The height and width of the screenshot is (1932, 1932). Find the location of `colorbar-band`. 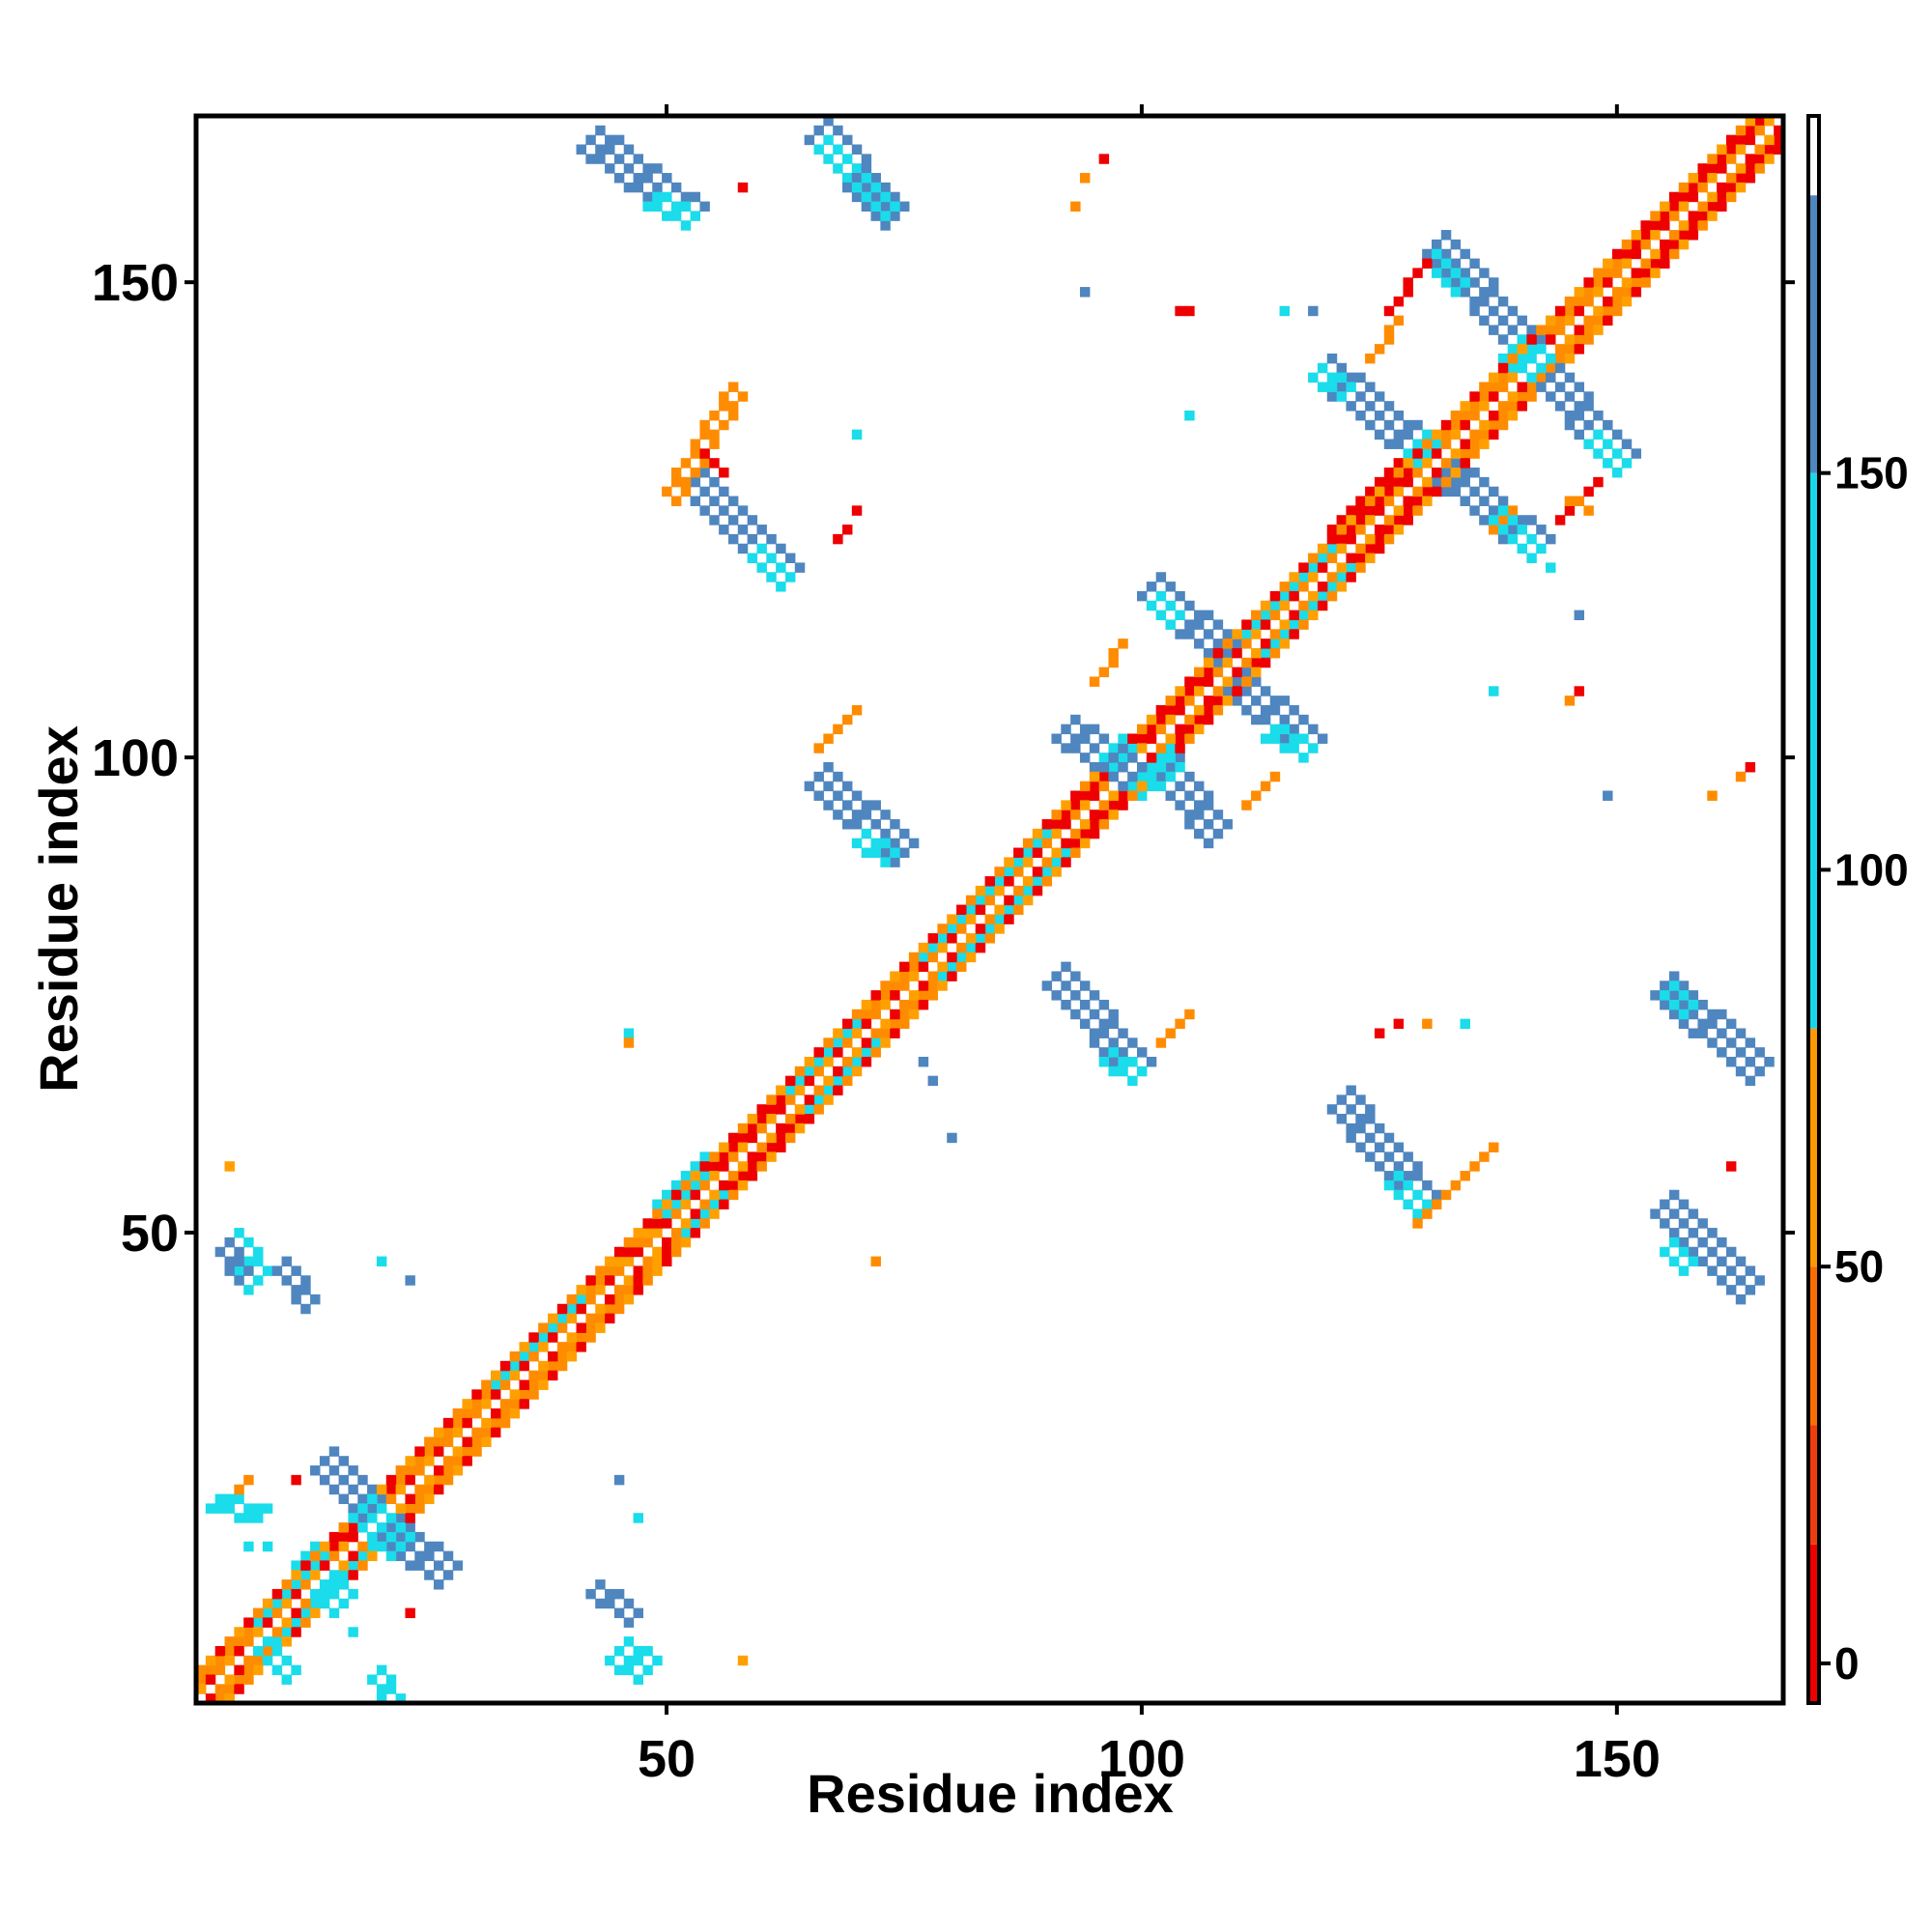

colorbar-band is located at coordinates (1813, 1485).